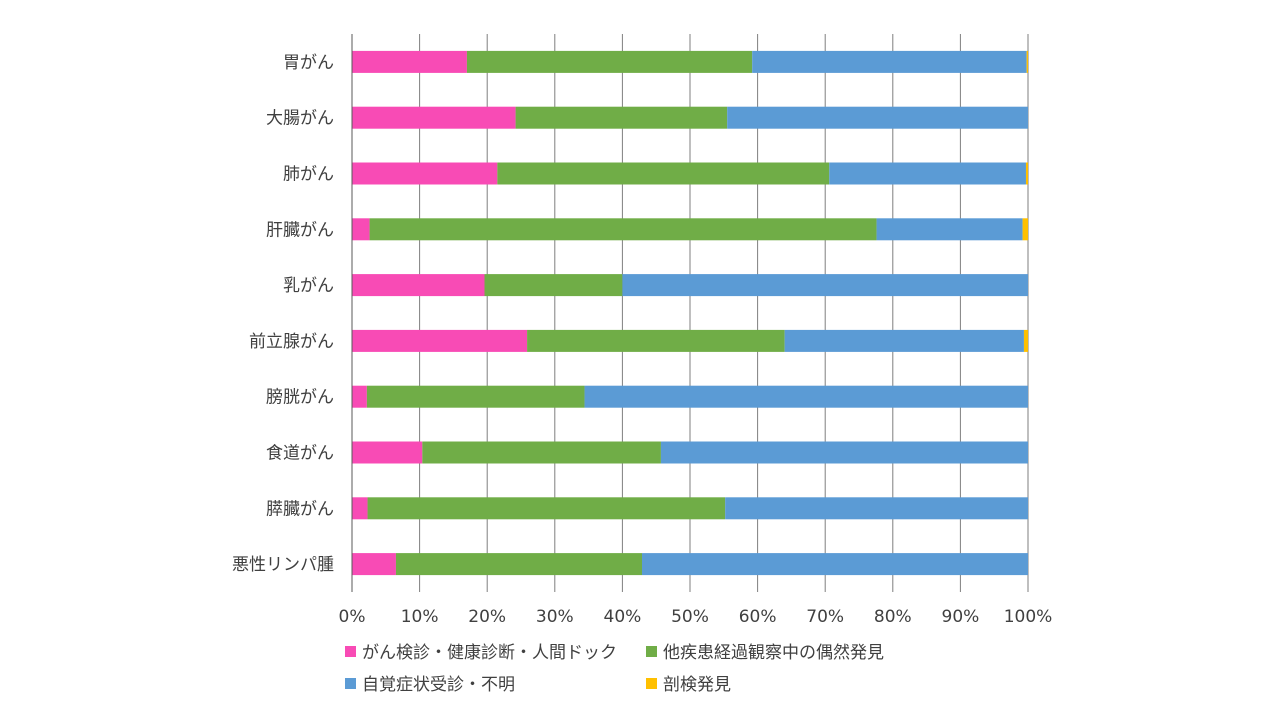  Describe the element at coordinates (291, 342) in the screenshot. I see `category-label: 前立腺がん` at that location.